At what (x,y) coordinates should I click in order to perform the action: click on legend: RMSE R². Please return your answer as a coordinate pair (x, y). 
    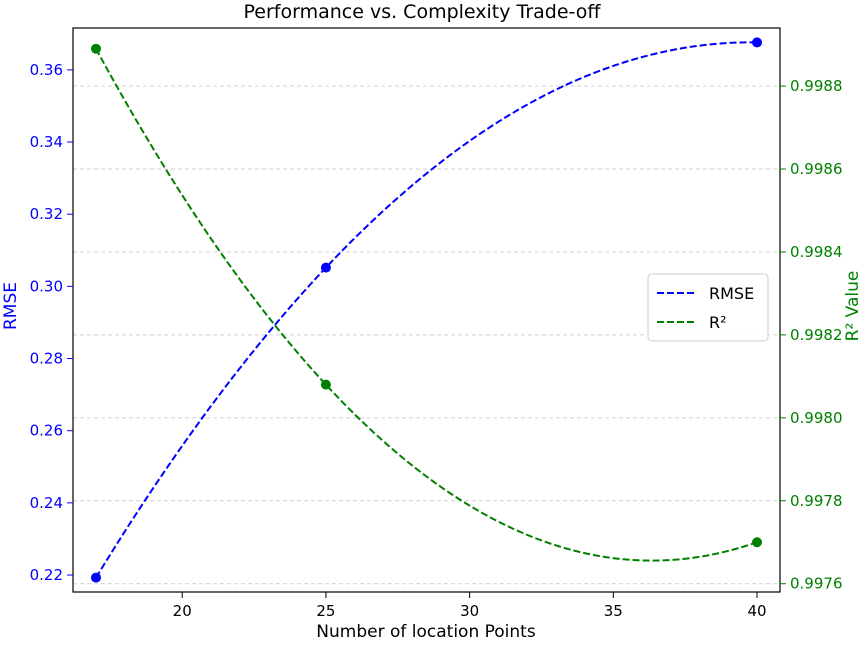
    Looking at the image, I should click on (708, 307).